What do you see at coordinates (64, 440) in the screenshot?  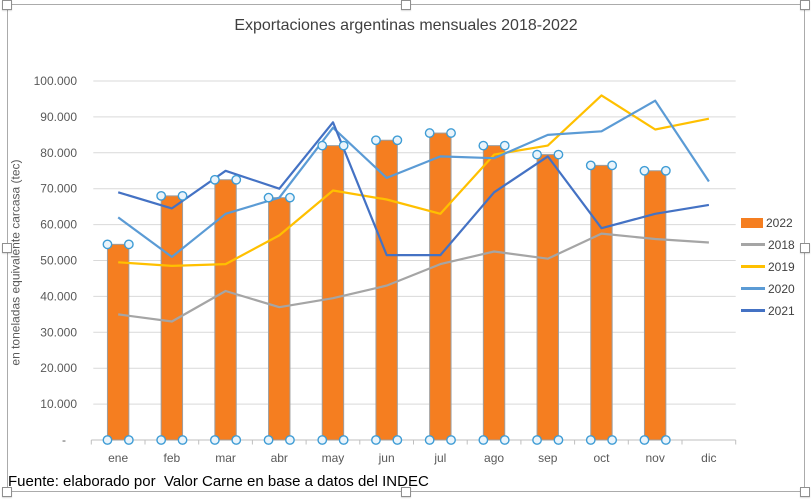 I see `y-tick-label: -` at bounding box center [64, 440].